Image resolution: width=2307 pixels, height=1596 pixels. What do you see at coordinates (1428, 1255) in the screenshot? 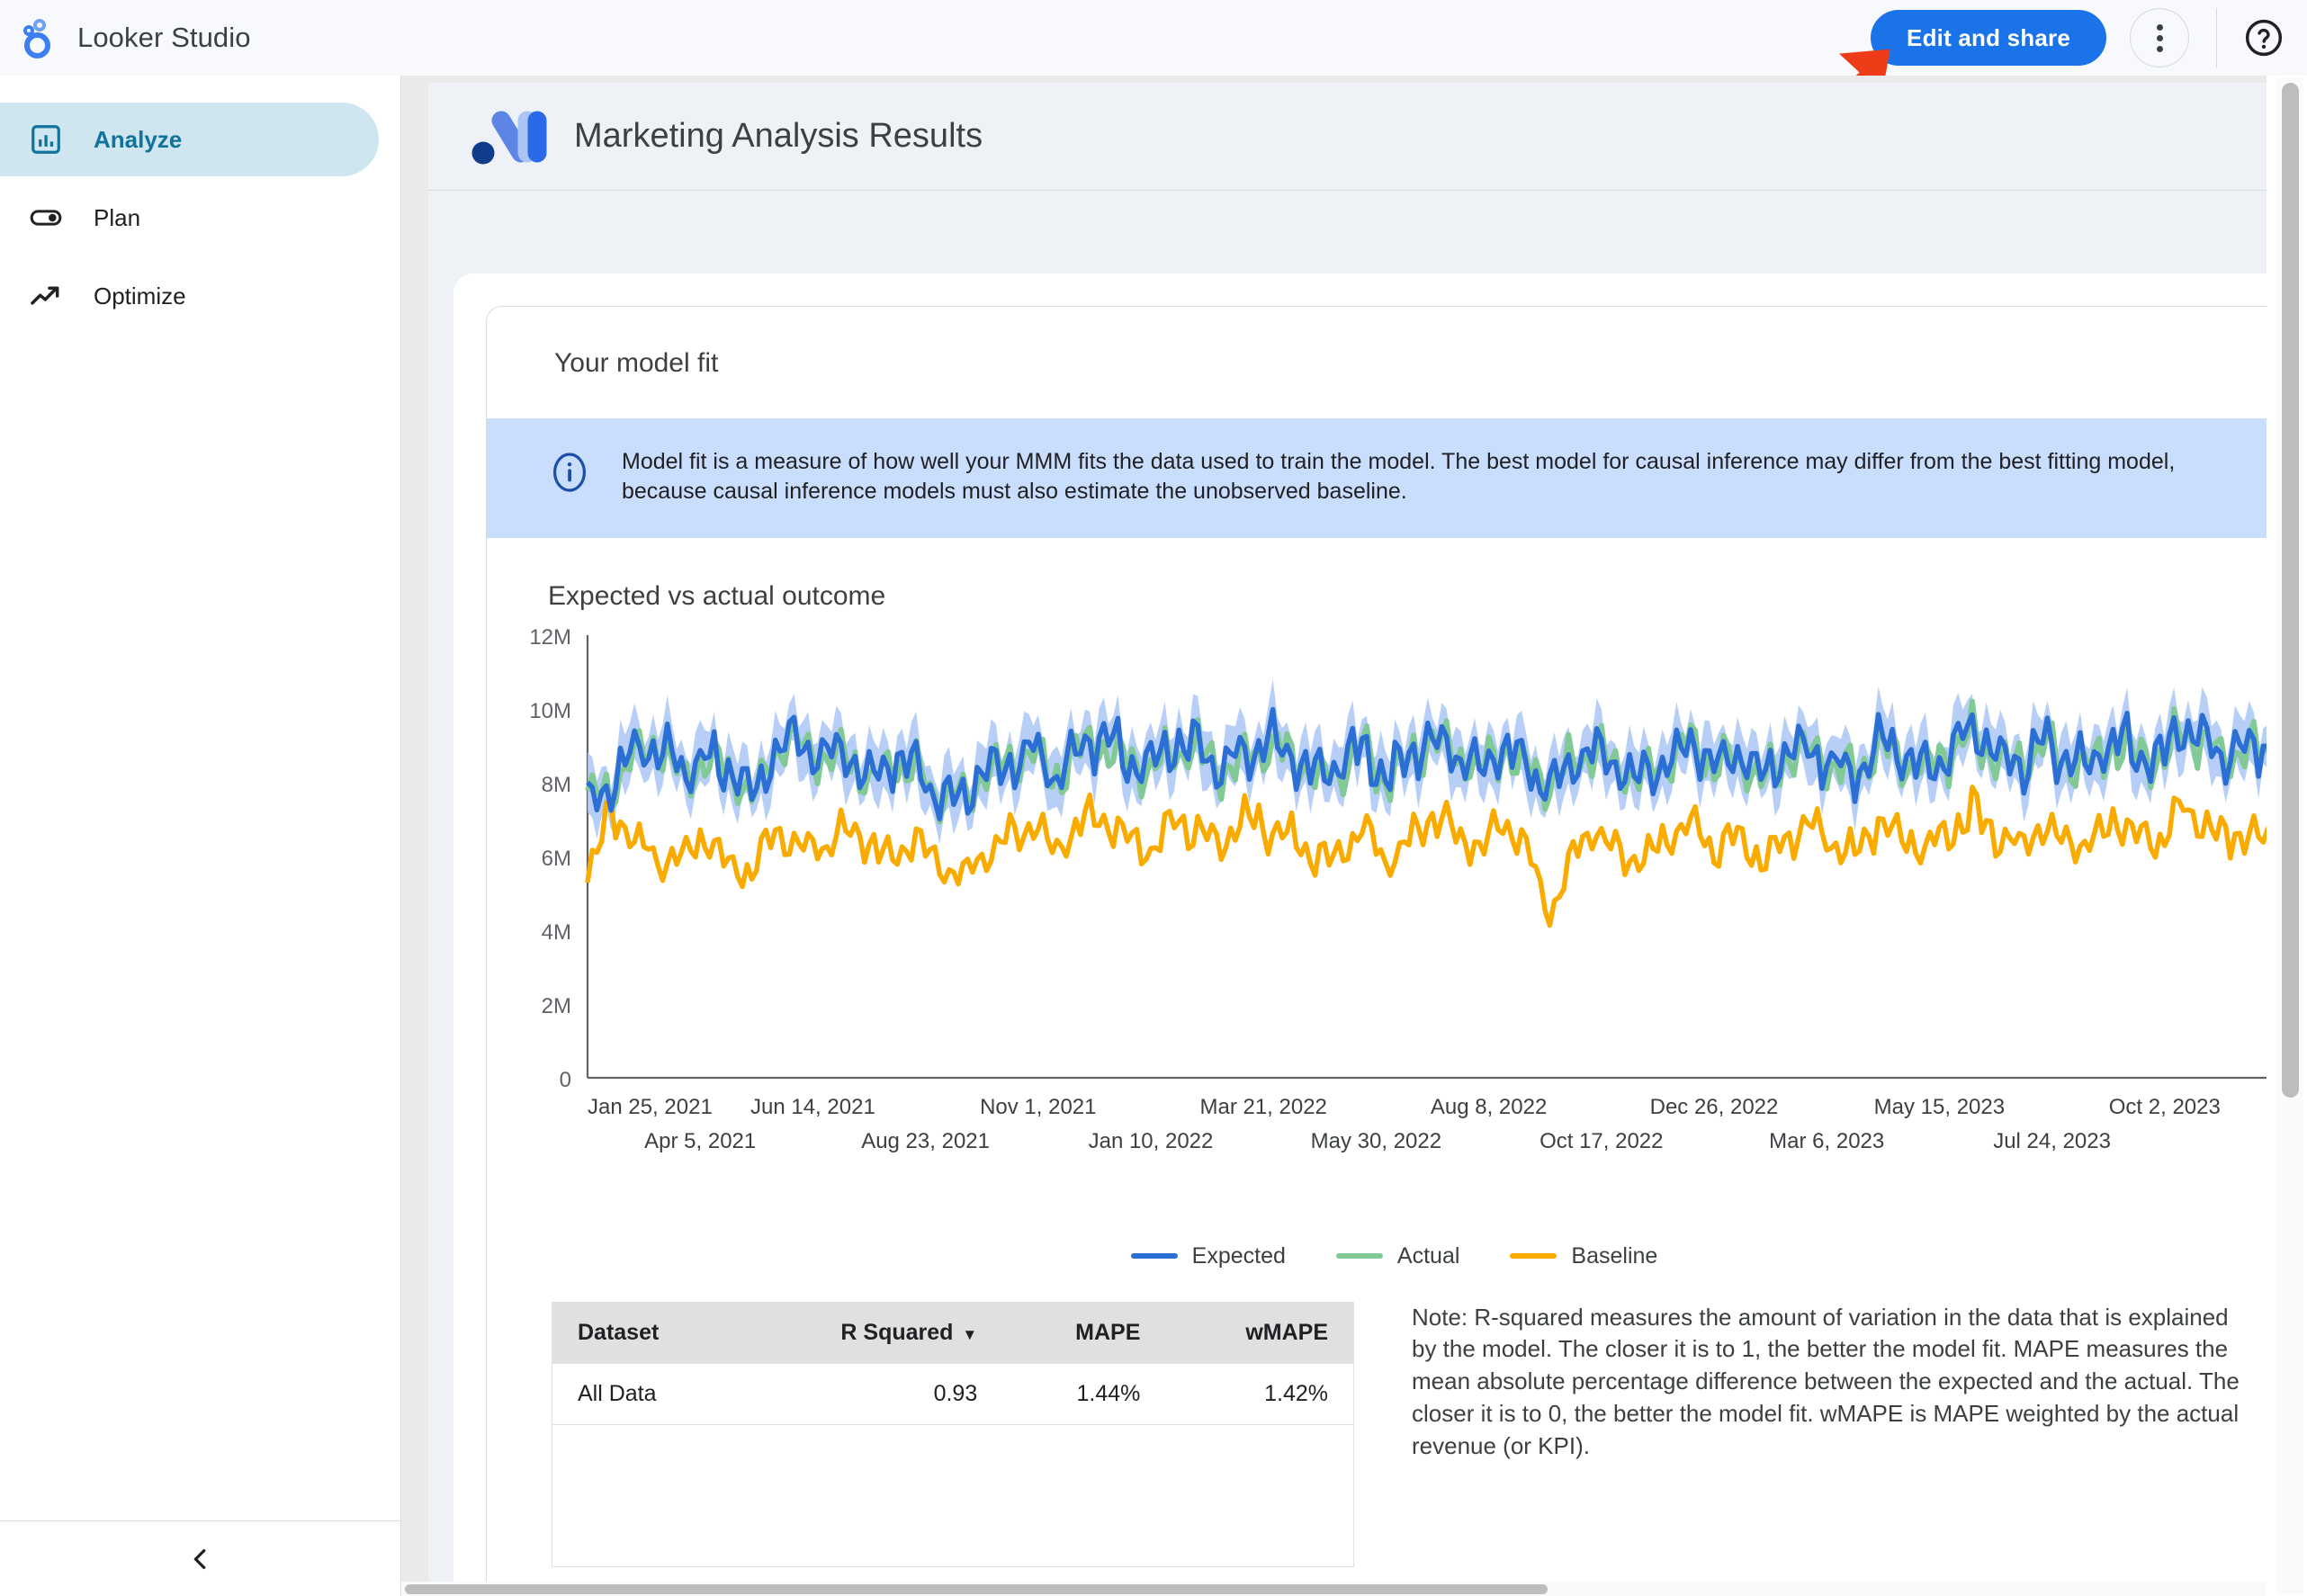
I see `legend-label: Actual` at bounding box center [1428, 1255].